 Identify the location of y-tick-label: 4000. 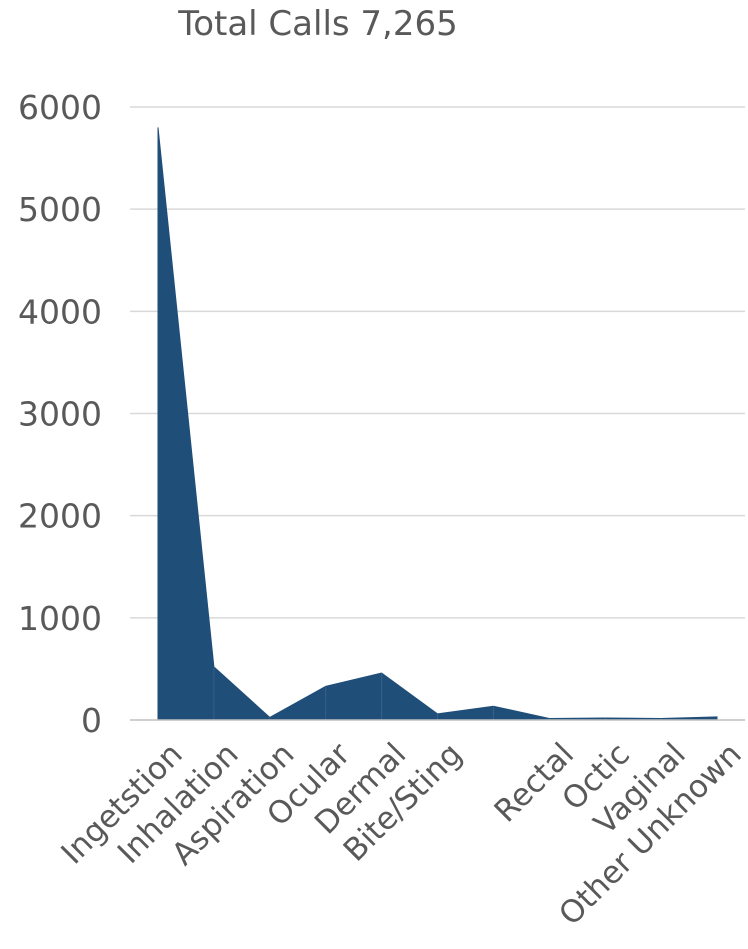
(60, 311).